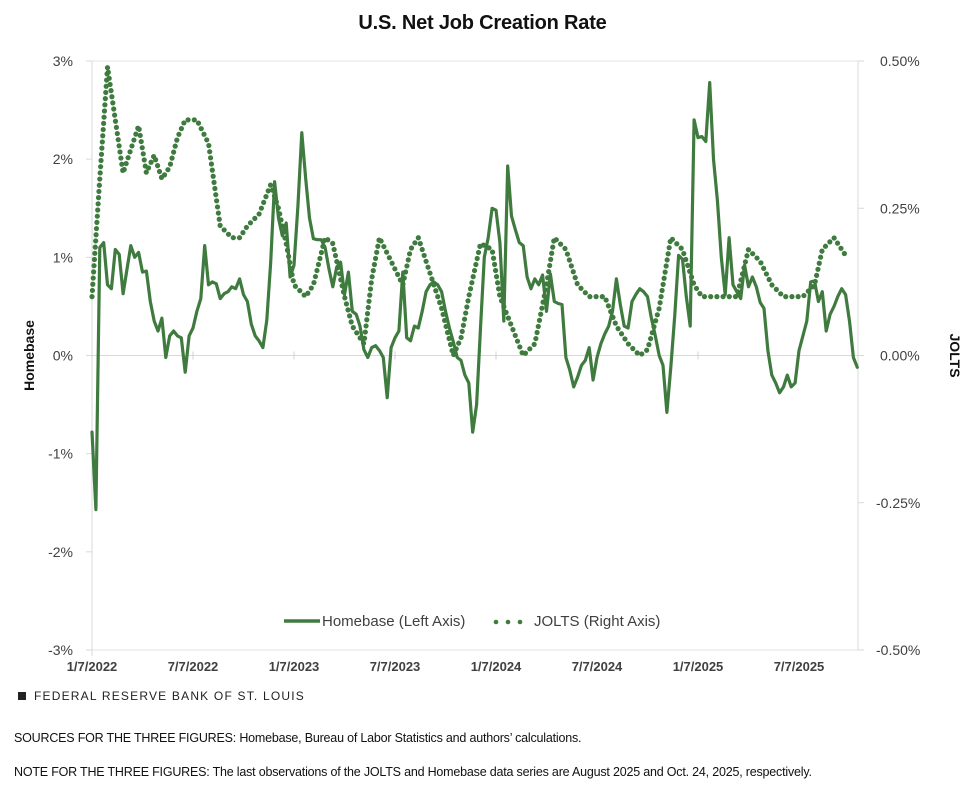 The width and height of the screenshot is (965, 794). I want to click on brand-square-icon, so click(22, 696).